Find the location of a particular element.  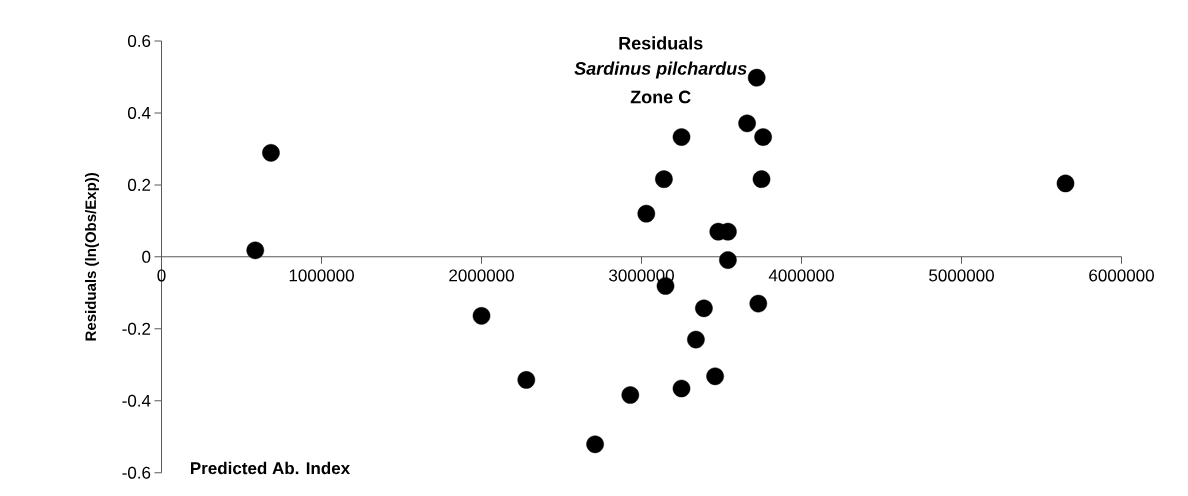

x-axis-title: Predicted Ab. Index is located at coordinates (271, 468).